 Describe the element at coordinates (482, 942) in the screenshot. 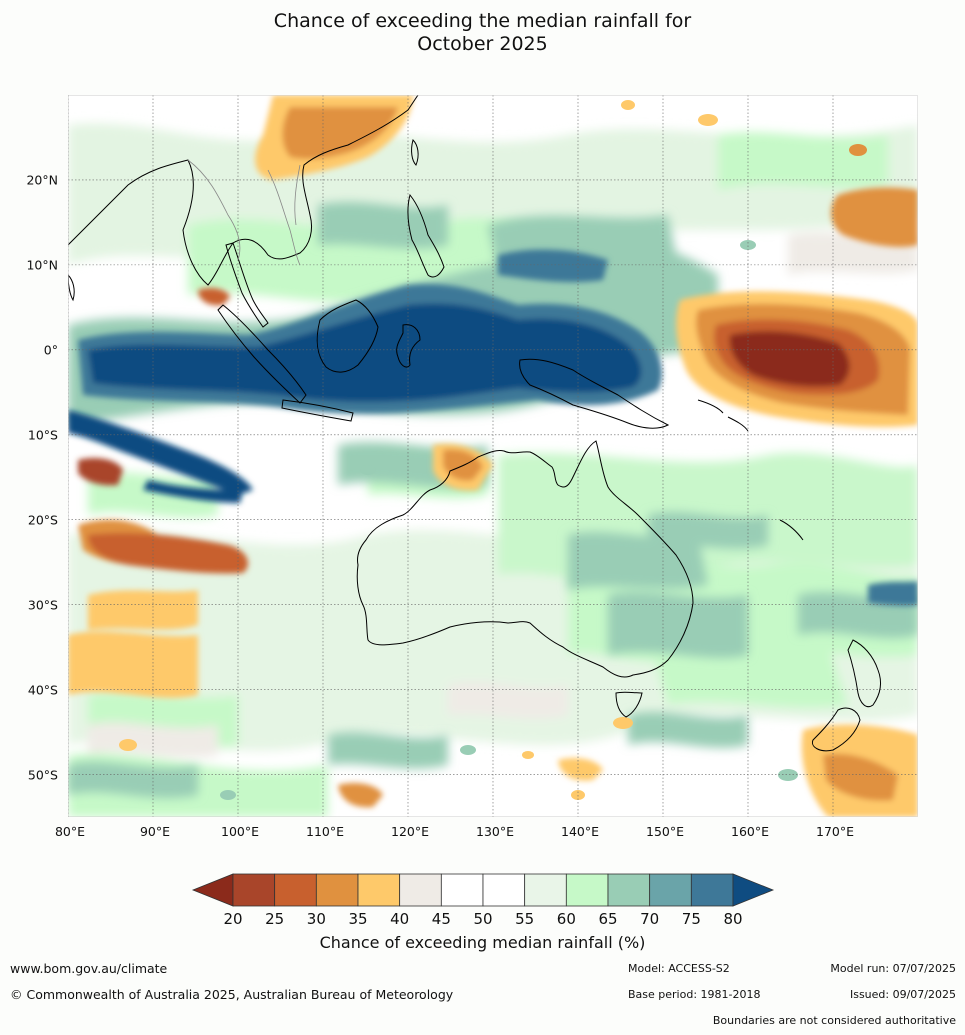

I see `colorbar-label: Chance of exceeding median rainfall (%)` at that location.